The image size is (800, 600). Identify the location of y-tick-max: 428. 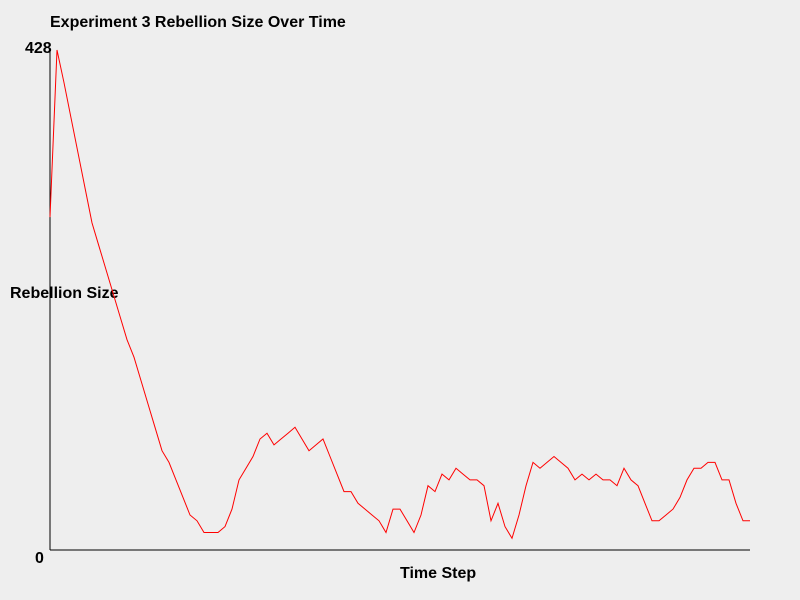
(38, 48).